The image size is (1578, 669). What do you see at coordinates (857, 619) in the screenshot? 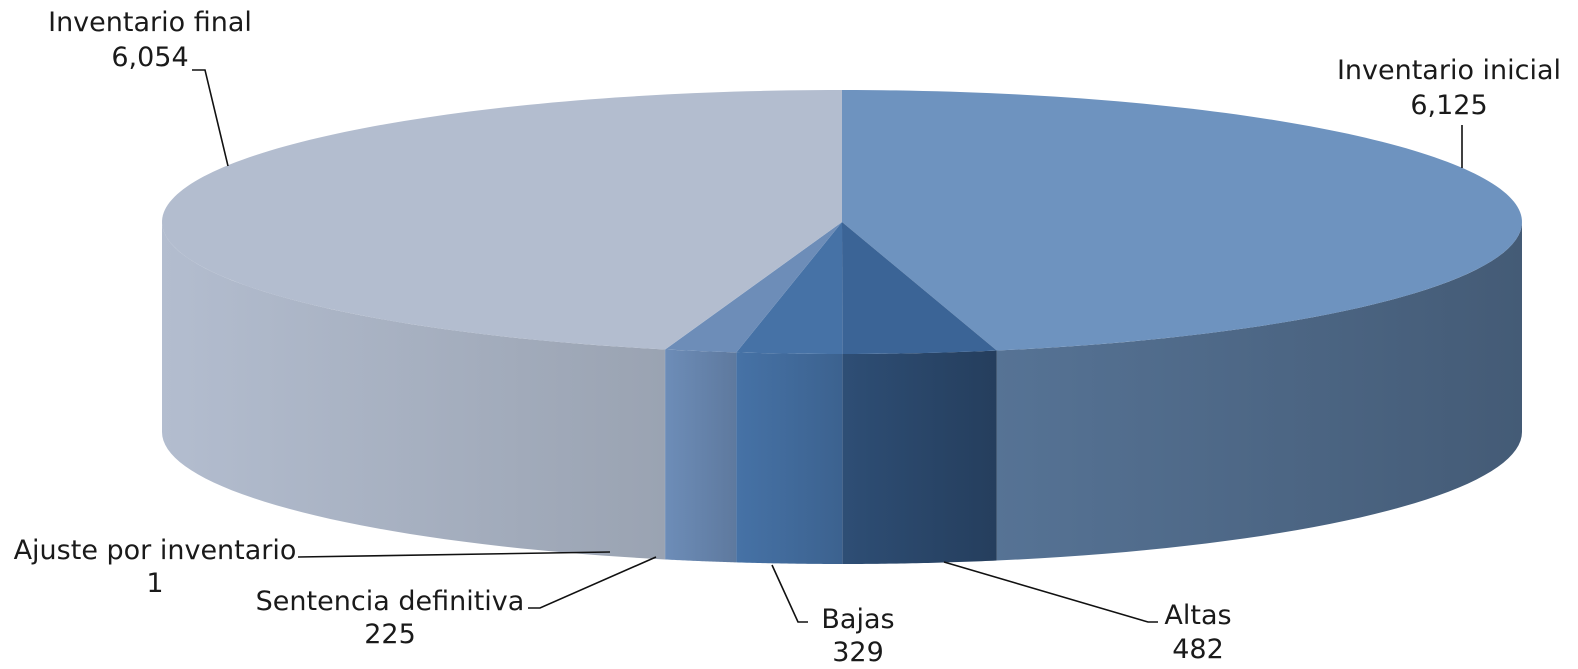
I see `category-label: Bajas` at bounding box center [857, 619].